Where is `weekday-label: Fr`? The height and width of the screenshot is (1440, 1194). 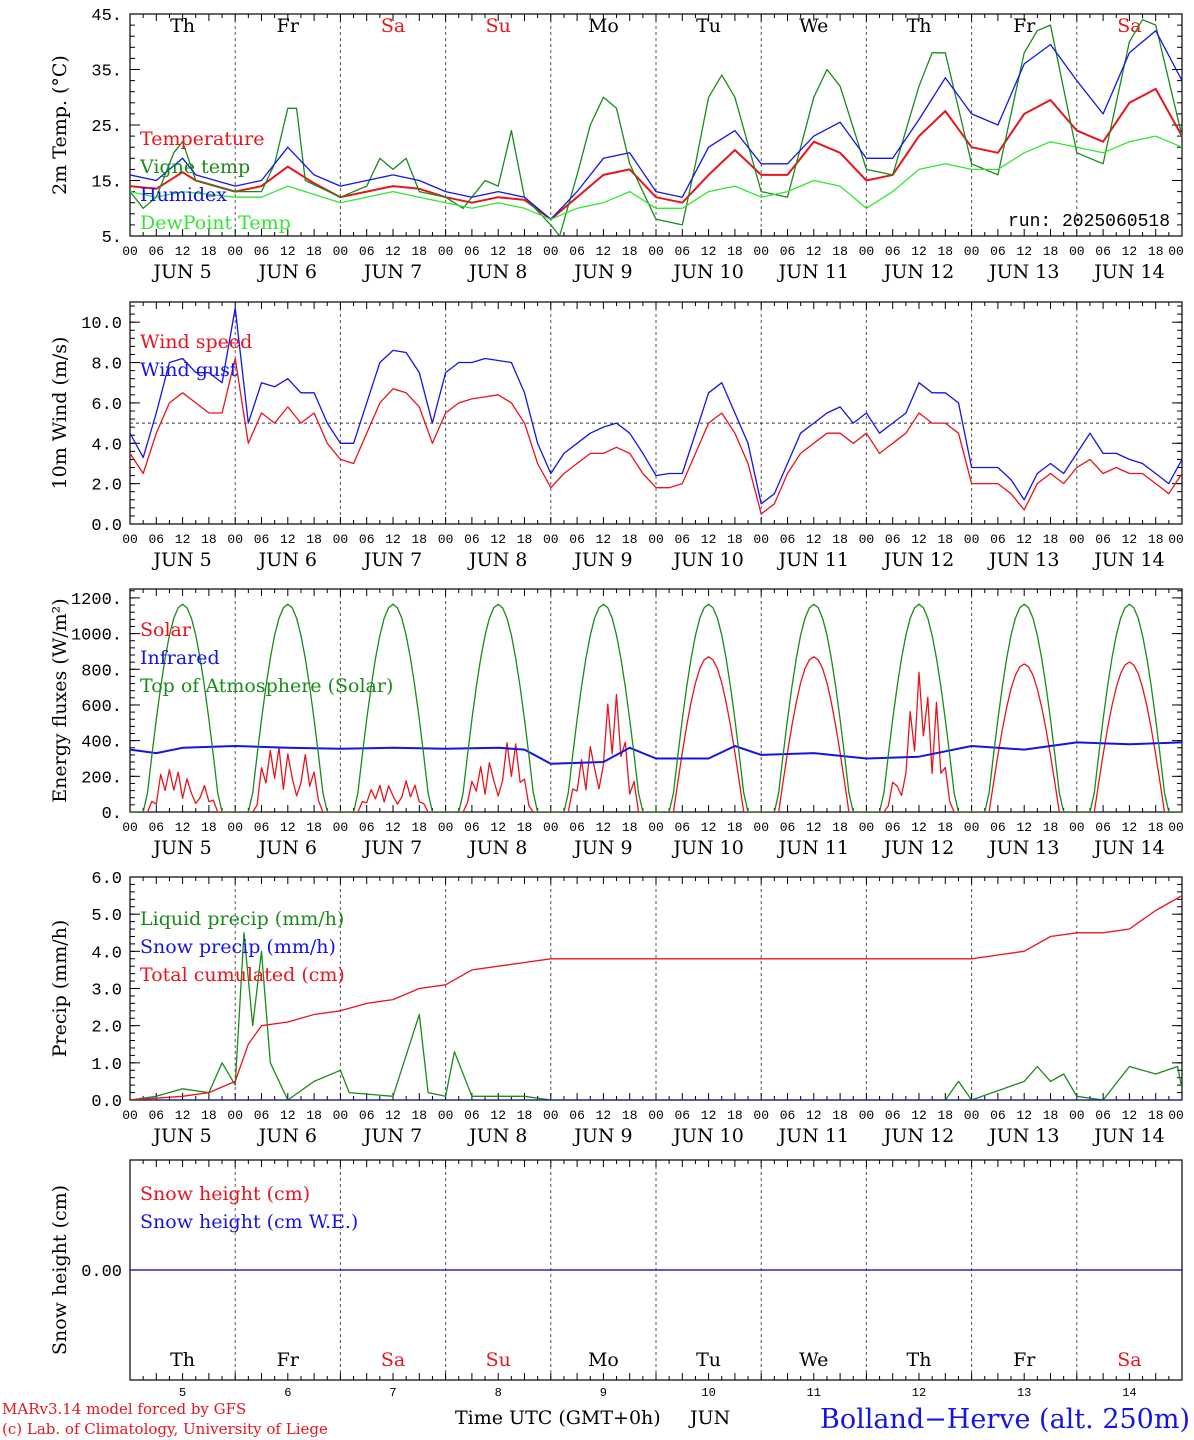
weekday-label: Fr is located at coordinates (1024, 26).